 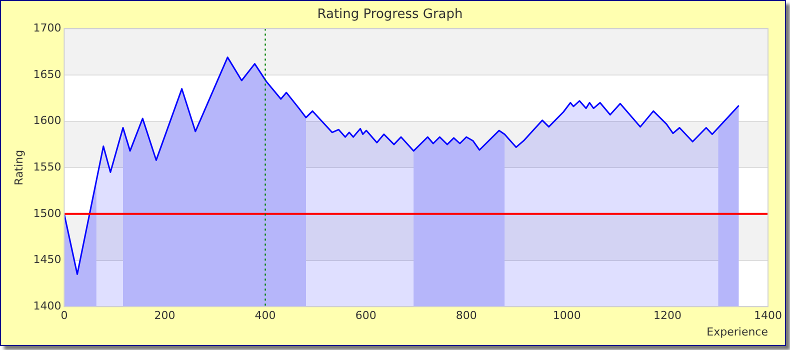 What do you see at coordinates (265, 315) in the screenshot?
I see `x-tick-label: 400` at bounding box center [265, 315].